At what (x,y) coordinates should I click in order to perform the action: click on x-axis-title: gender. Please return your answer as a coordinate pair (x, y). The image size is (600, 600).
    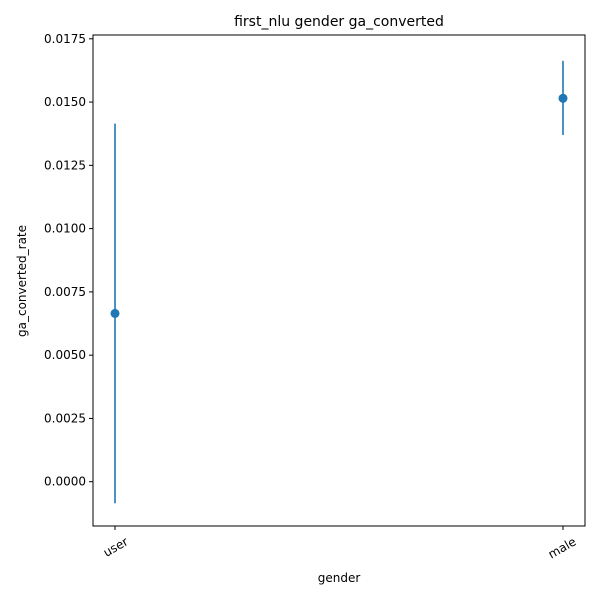
    Looking at the image, I should click on (339, 578).